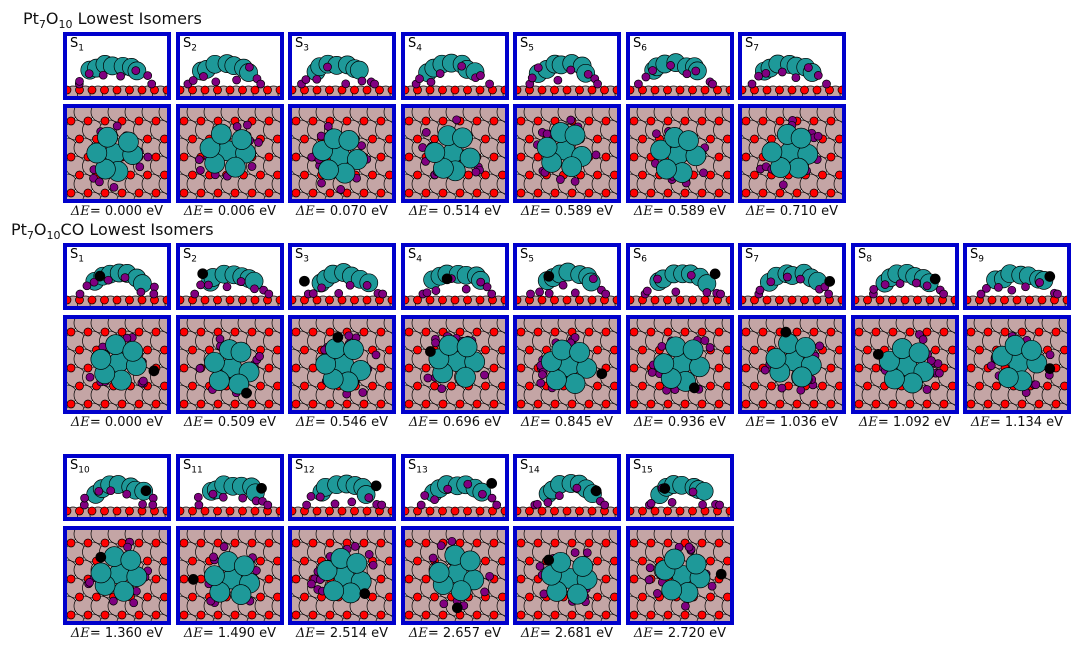 The width and height of the screenshot is (1080, 651). What do you see at coordinates (84, 470) in the screenshot?
I see `isomer-label-index: 10` at bounding box center [84, 470].